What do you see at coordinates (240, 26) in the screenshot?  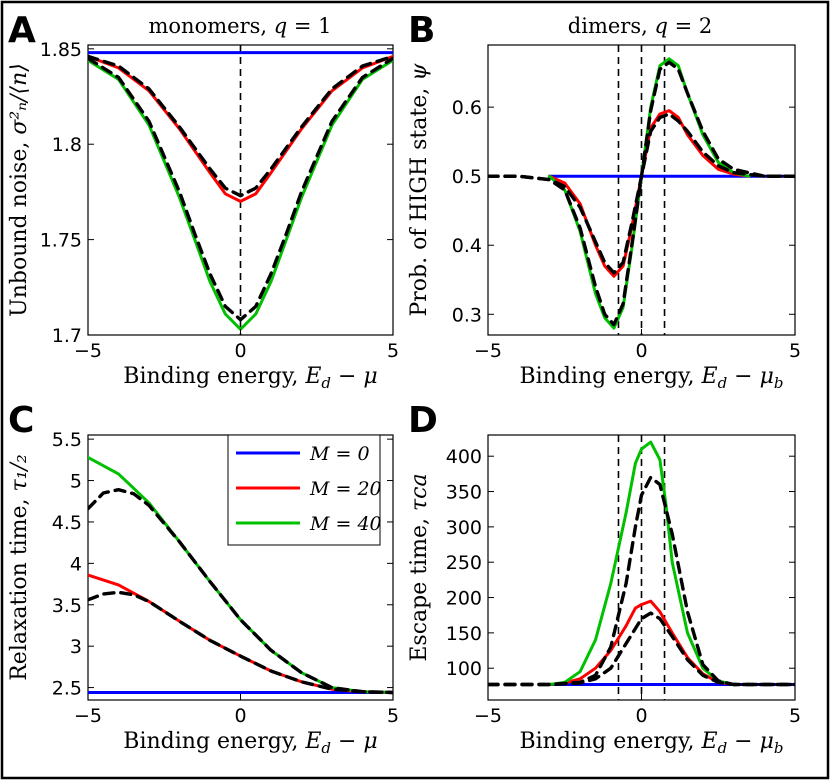 I see `panel-title: monomers, q = 1` at bounding box center [240, 26].